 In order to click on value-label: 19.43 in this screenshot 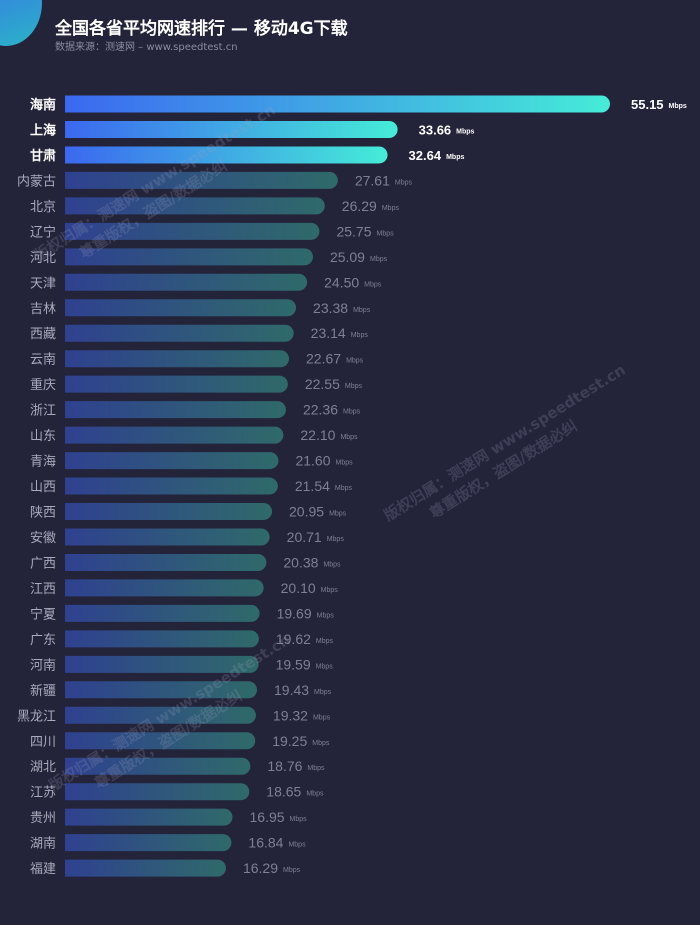, I will do `click(291, 690)`.